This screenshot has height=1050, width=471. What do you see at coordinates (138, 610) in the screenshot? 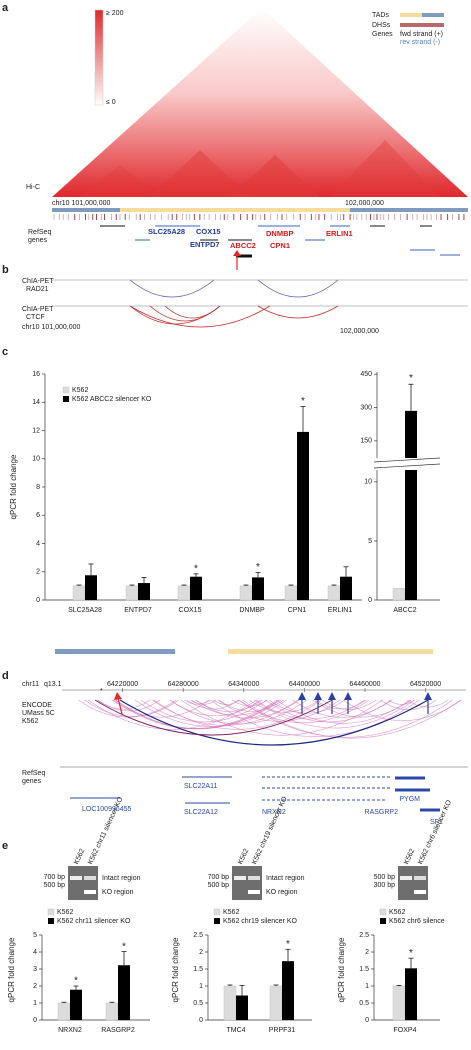
I see `x-tick-label: ENTPD7` at bounding box center [138, 610].